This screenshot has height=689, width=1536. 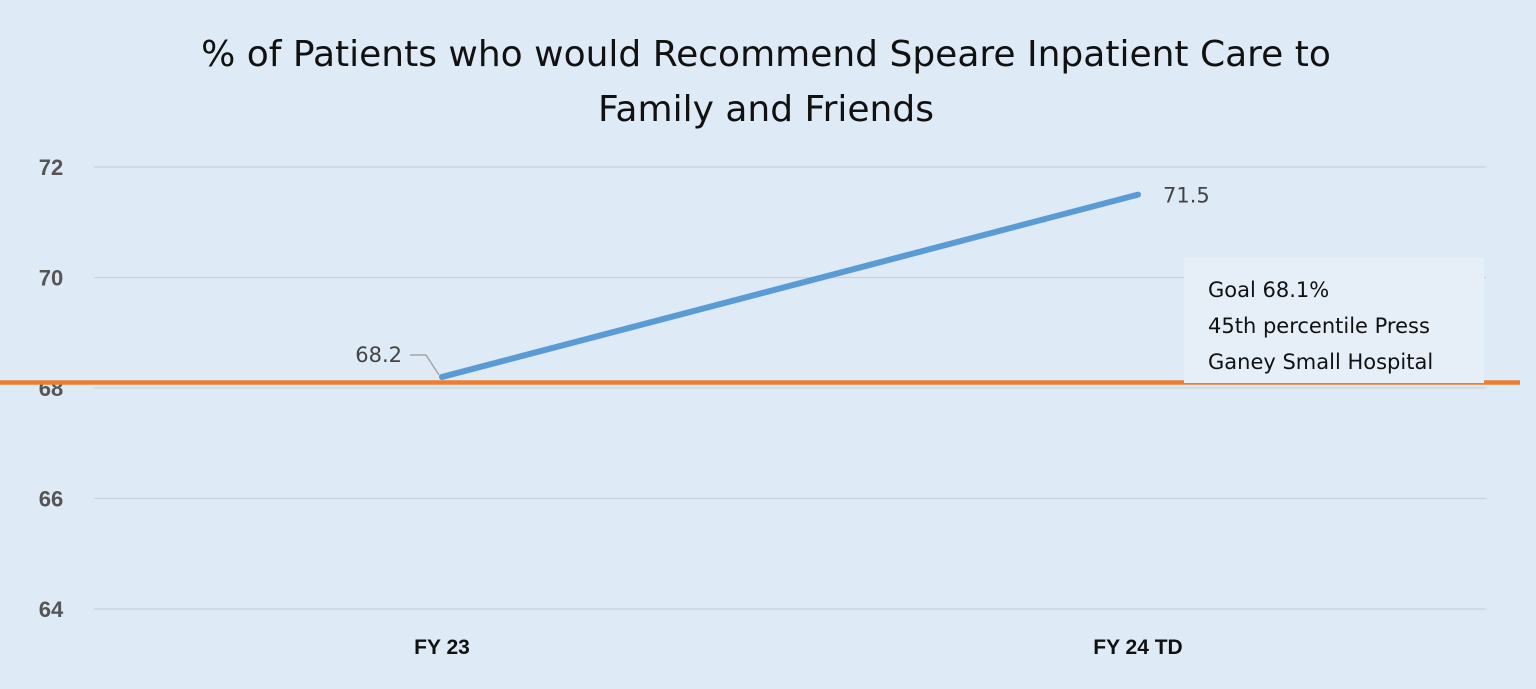 I want to click on y-tick-label: 68, so click(x=51, y=388).